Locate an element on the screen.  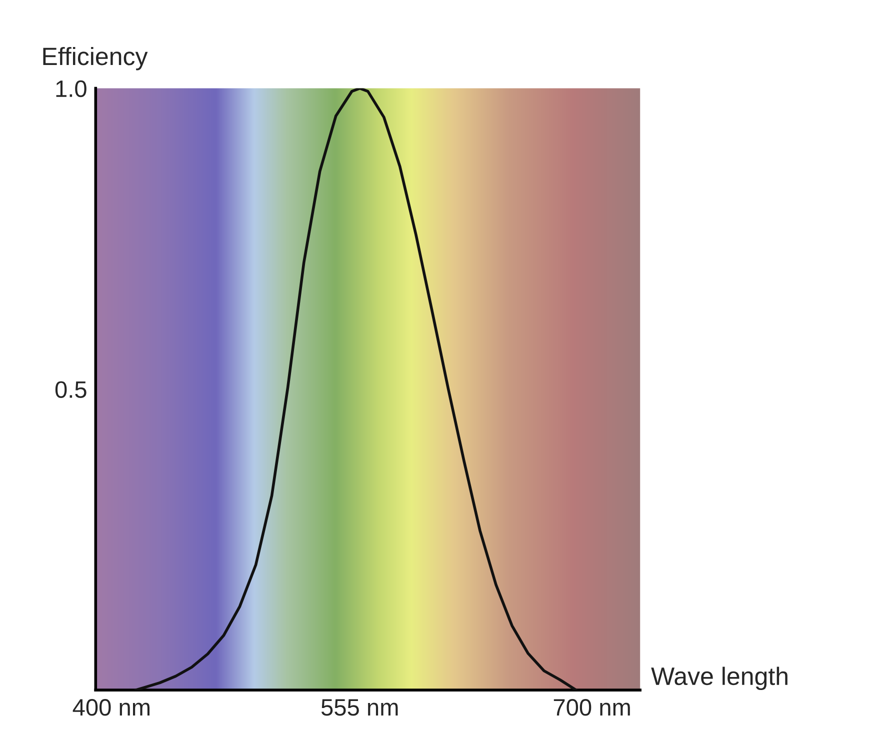
x-axis-title: Wave length is located at coordinates (719, 678).